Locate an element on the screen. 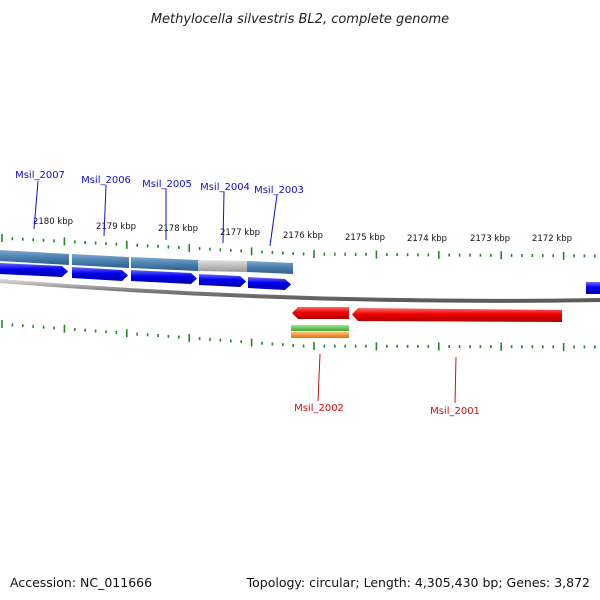 This screenshot has width=600, height=600. gene-band-segment-grey is located at coordinates (222, 266).